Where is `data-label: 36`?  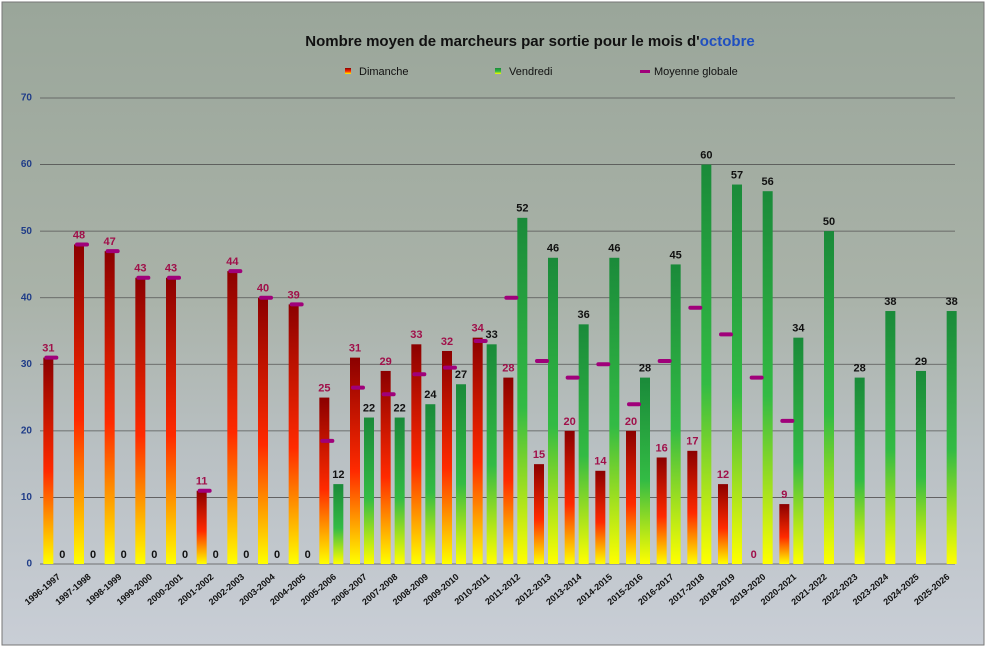 data-label: 36 is located at coordinates (584, 315).